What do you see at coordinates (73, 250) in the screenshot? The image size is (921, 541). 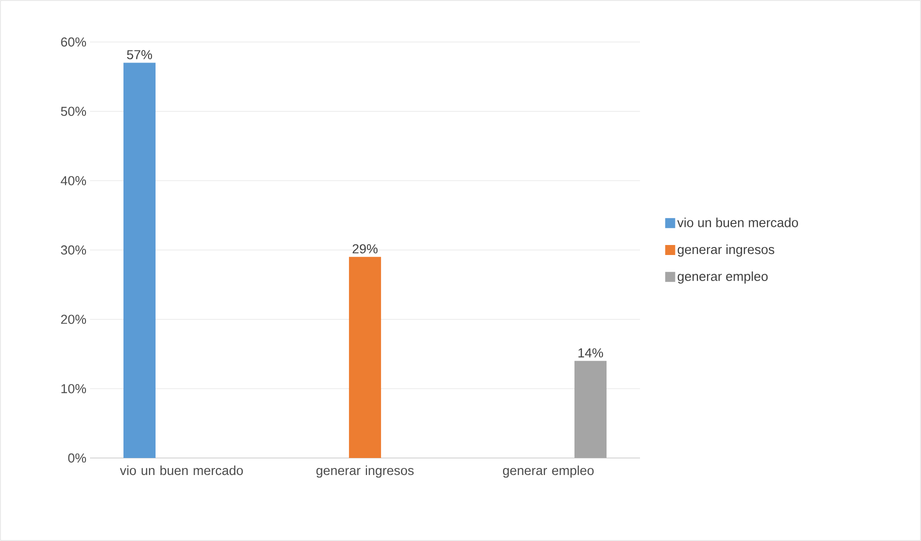 I see `y-tick-label: 30%` at bounding box center [73, 250].